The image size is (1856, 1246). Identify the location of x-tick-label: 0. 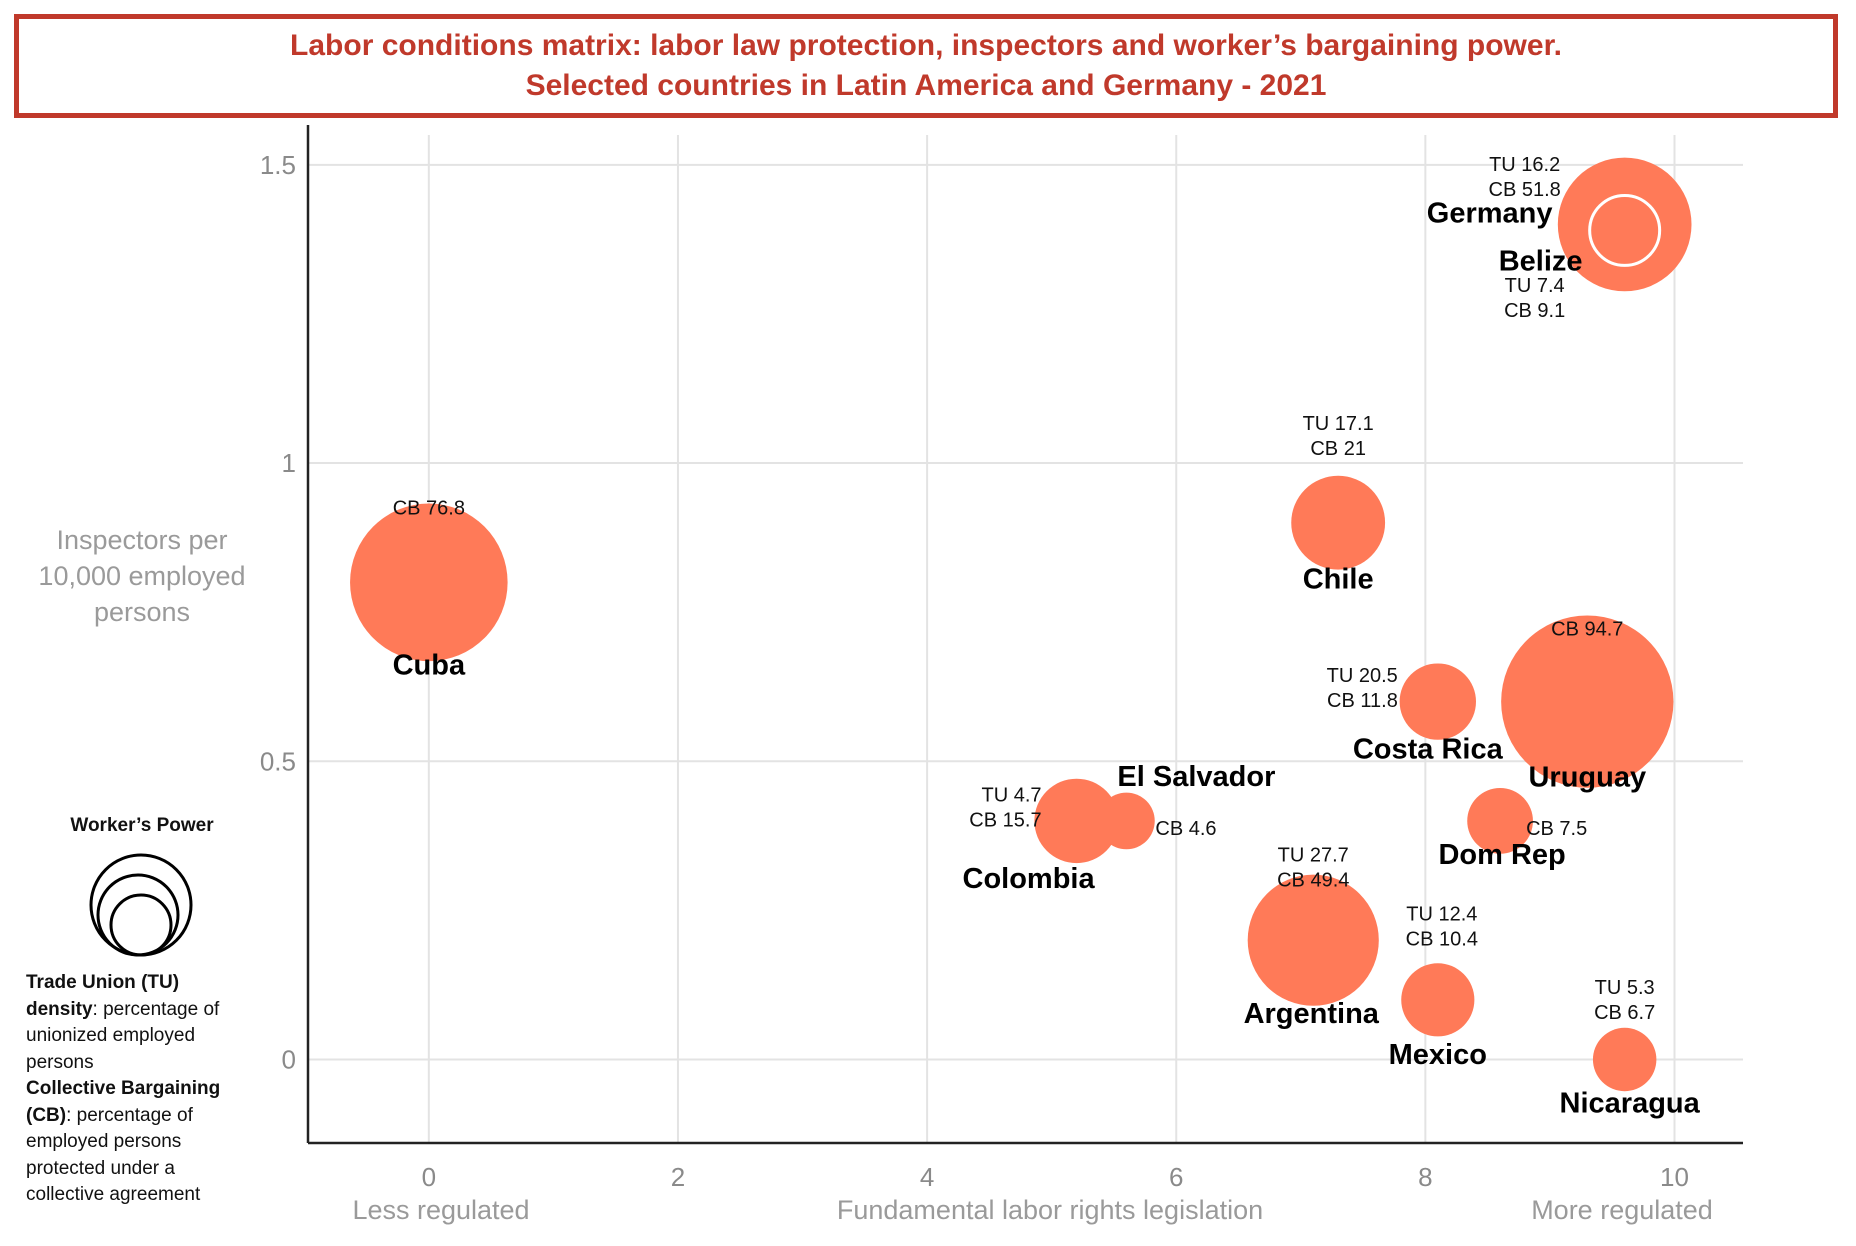
(429, 1177).